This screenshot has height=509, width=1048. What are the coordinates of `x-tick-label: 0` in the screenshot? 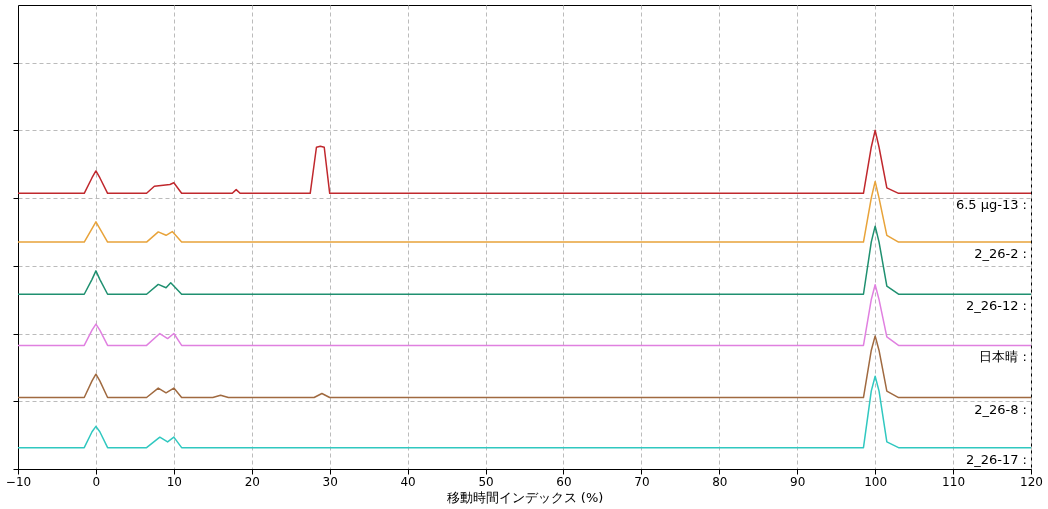 It's located at (96, 481).